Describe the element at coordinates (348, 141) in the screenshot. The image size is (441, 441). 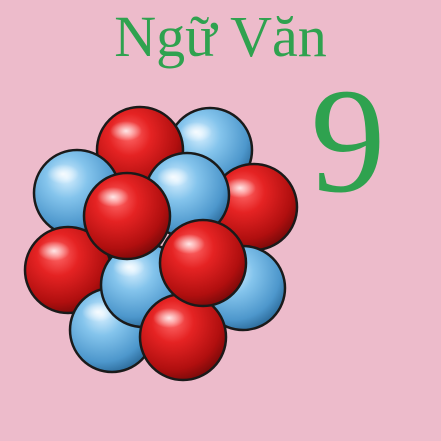
I see `grade-number: 9` at that location.